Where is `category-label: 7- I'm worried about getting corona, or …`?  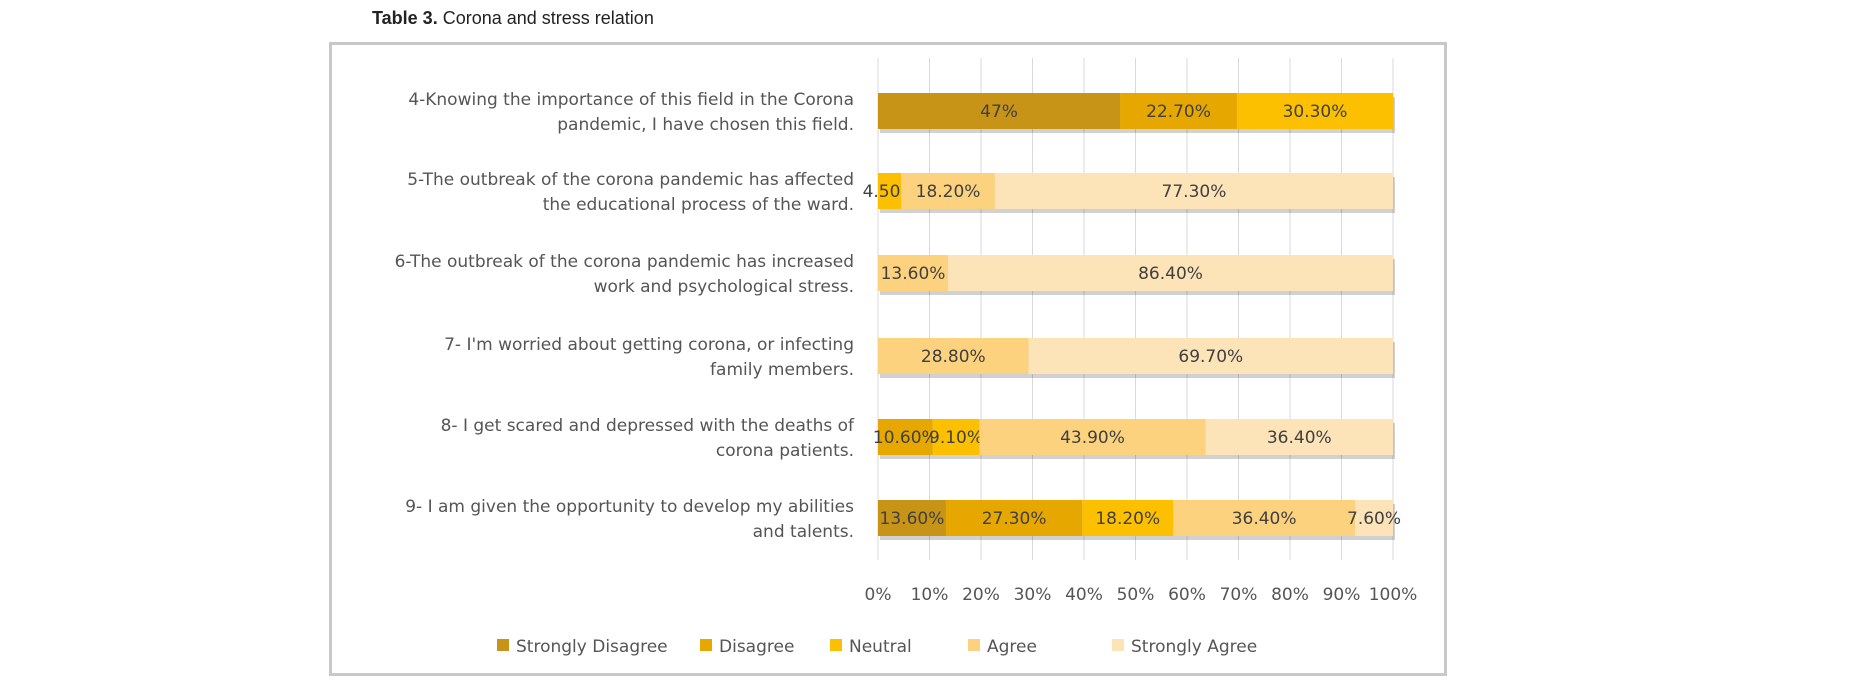
category-label: 7- I'm worried about getting corona, or … is located at coordinates (649, 345).